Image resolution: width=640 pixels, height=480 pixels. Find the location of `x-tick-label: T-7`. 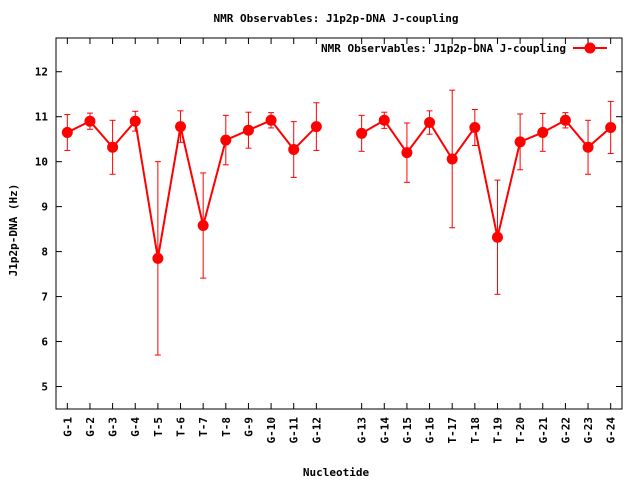

x-tick-label: T-7 is located at coordinates (203, 427).